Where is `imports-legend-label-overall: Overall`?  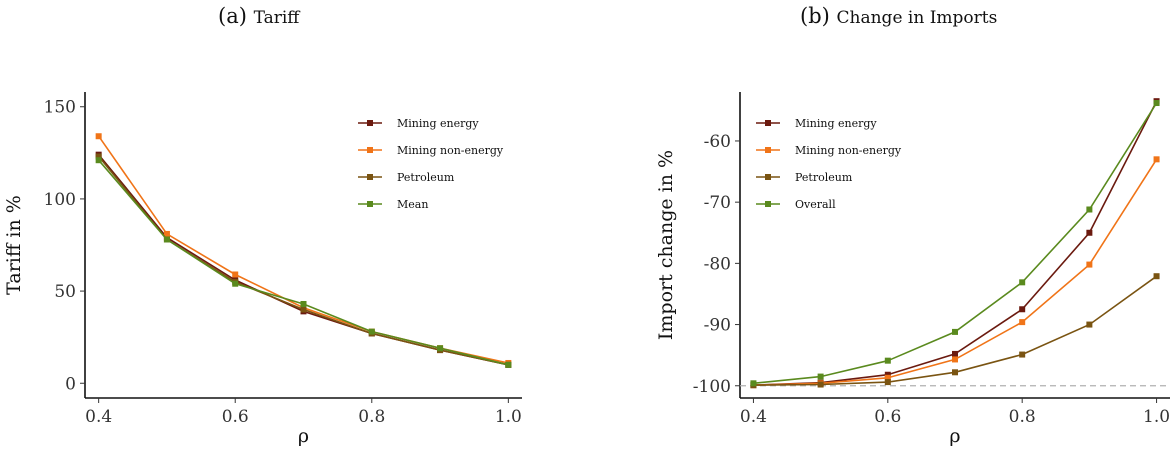
imports-legend-label-overall: Overall is located at coordinates (815, 204).